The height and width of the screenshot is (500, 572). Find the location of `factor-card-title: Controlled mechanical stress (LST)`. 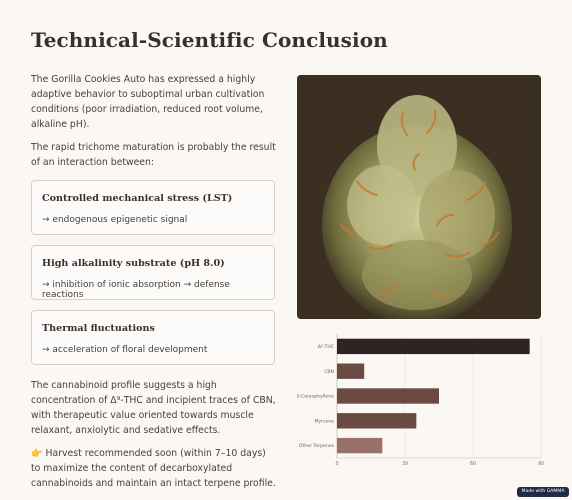

factor-card-title: Controlled mechanical stress (LST) is located at coordinates (137, 198).